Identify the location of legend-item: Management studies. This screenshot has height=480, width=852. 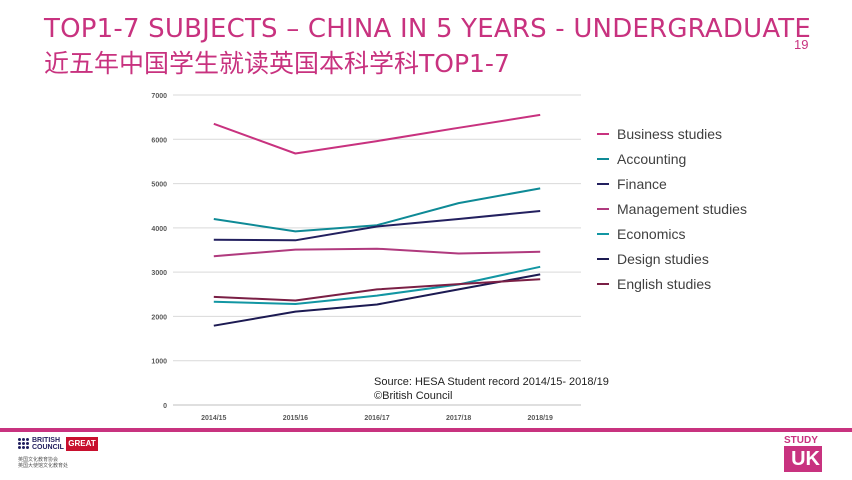
(672, 208).